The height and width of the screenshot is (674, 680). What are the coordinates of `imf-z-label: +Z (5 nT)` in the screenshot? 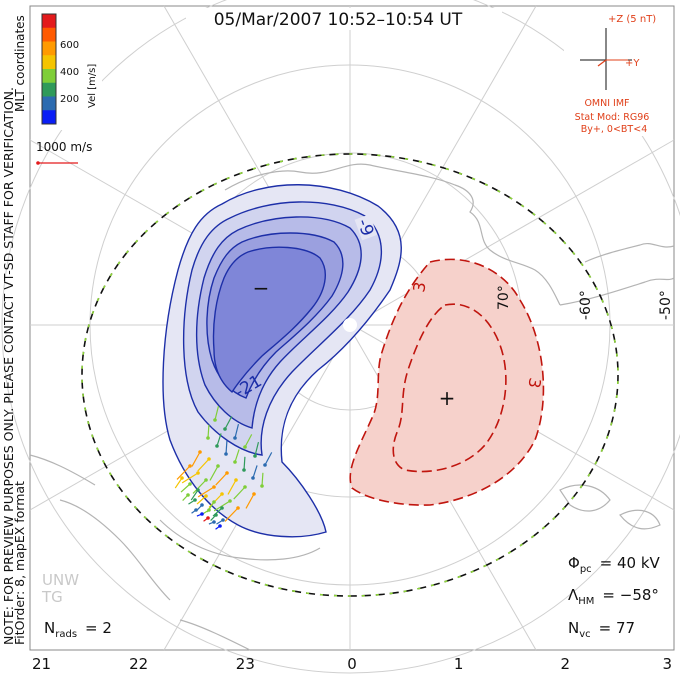 It's located at (632, 19).